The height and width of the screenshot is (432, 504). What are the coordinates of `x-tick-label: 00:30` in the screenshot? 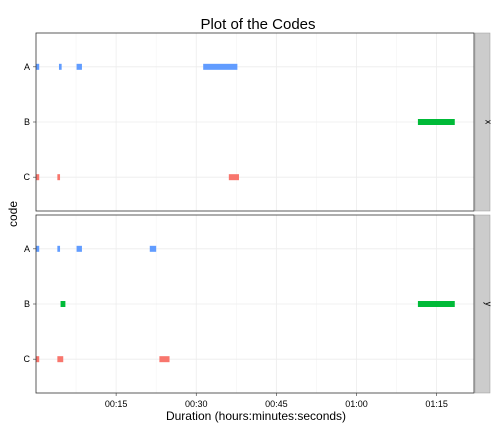 It's located at (196, 404).